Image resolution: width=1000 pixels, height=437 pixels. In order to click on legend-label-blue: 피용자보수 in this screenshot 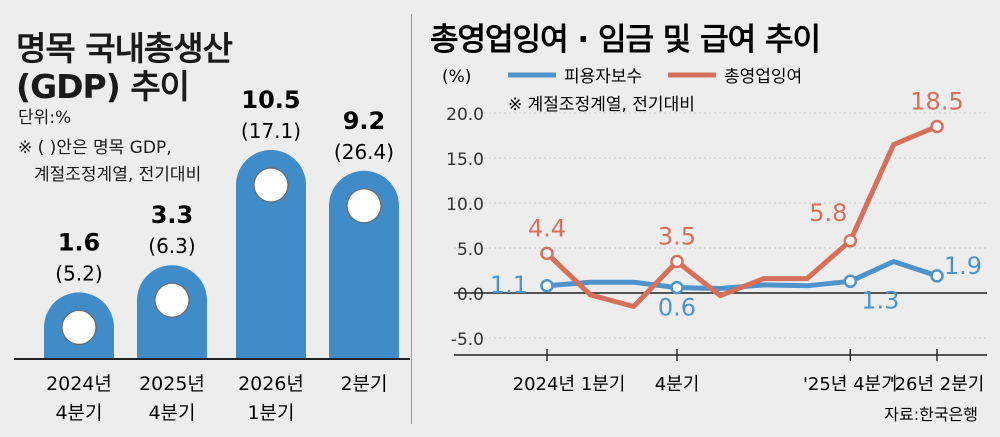, I will do `click(603, 77)`.